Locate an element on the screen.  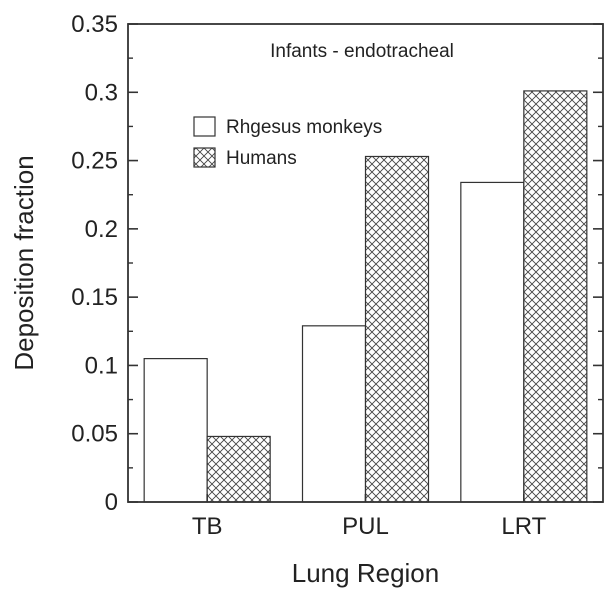
legend-label-series-0: Rhgesus monkeys is located at coordinates (304, 127).